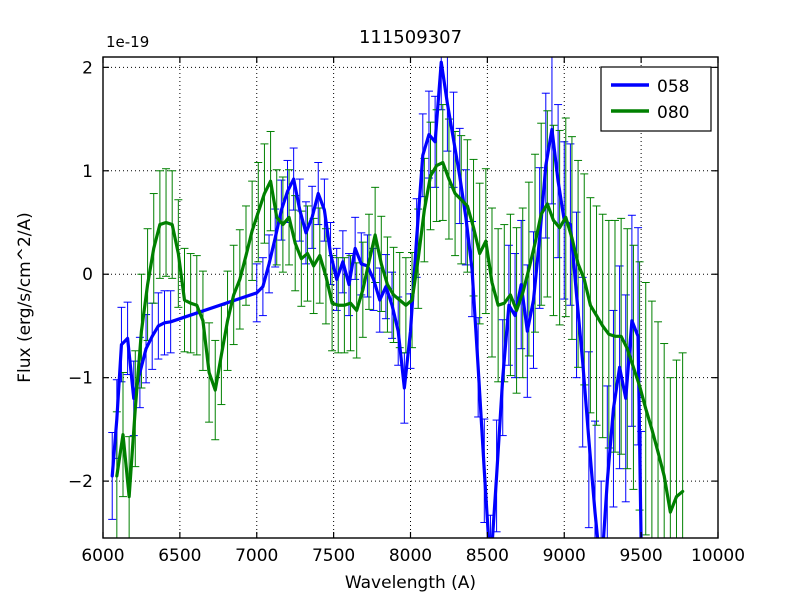 Image resolution: width=800 pixels, height=600 pixels. Describe the element at coordinates (87, 275) in the screenshot. I see `ytick-label: 0` at that location.